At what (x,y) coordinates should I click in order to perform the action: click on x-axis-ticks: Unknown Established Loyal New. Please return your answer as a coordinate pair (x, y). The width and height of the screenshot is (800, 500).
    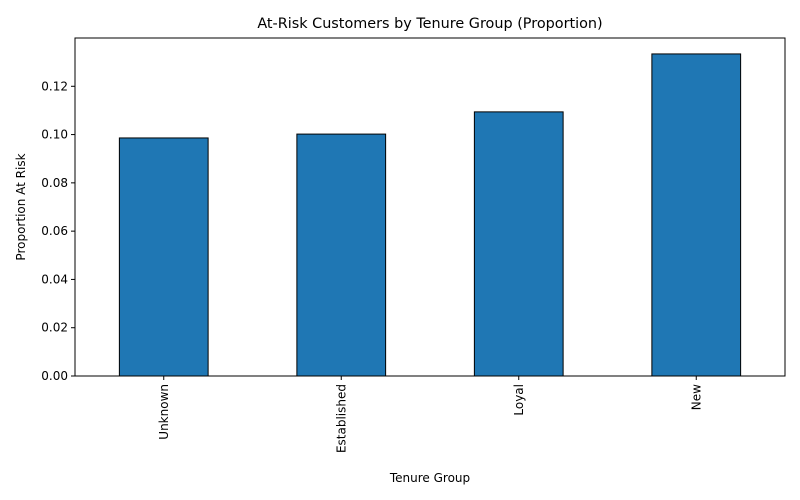
    Looking at the image, I should click on (430, 414).